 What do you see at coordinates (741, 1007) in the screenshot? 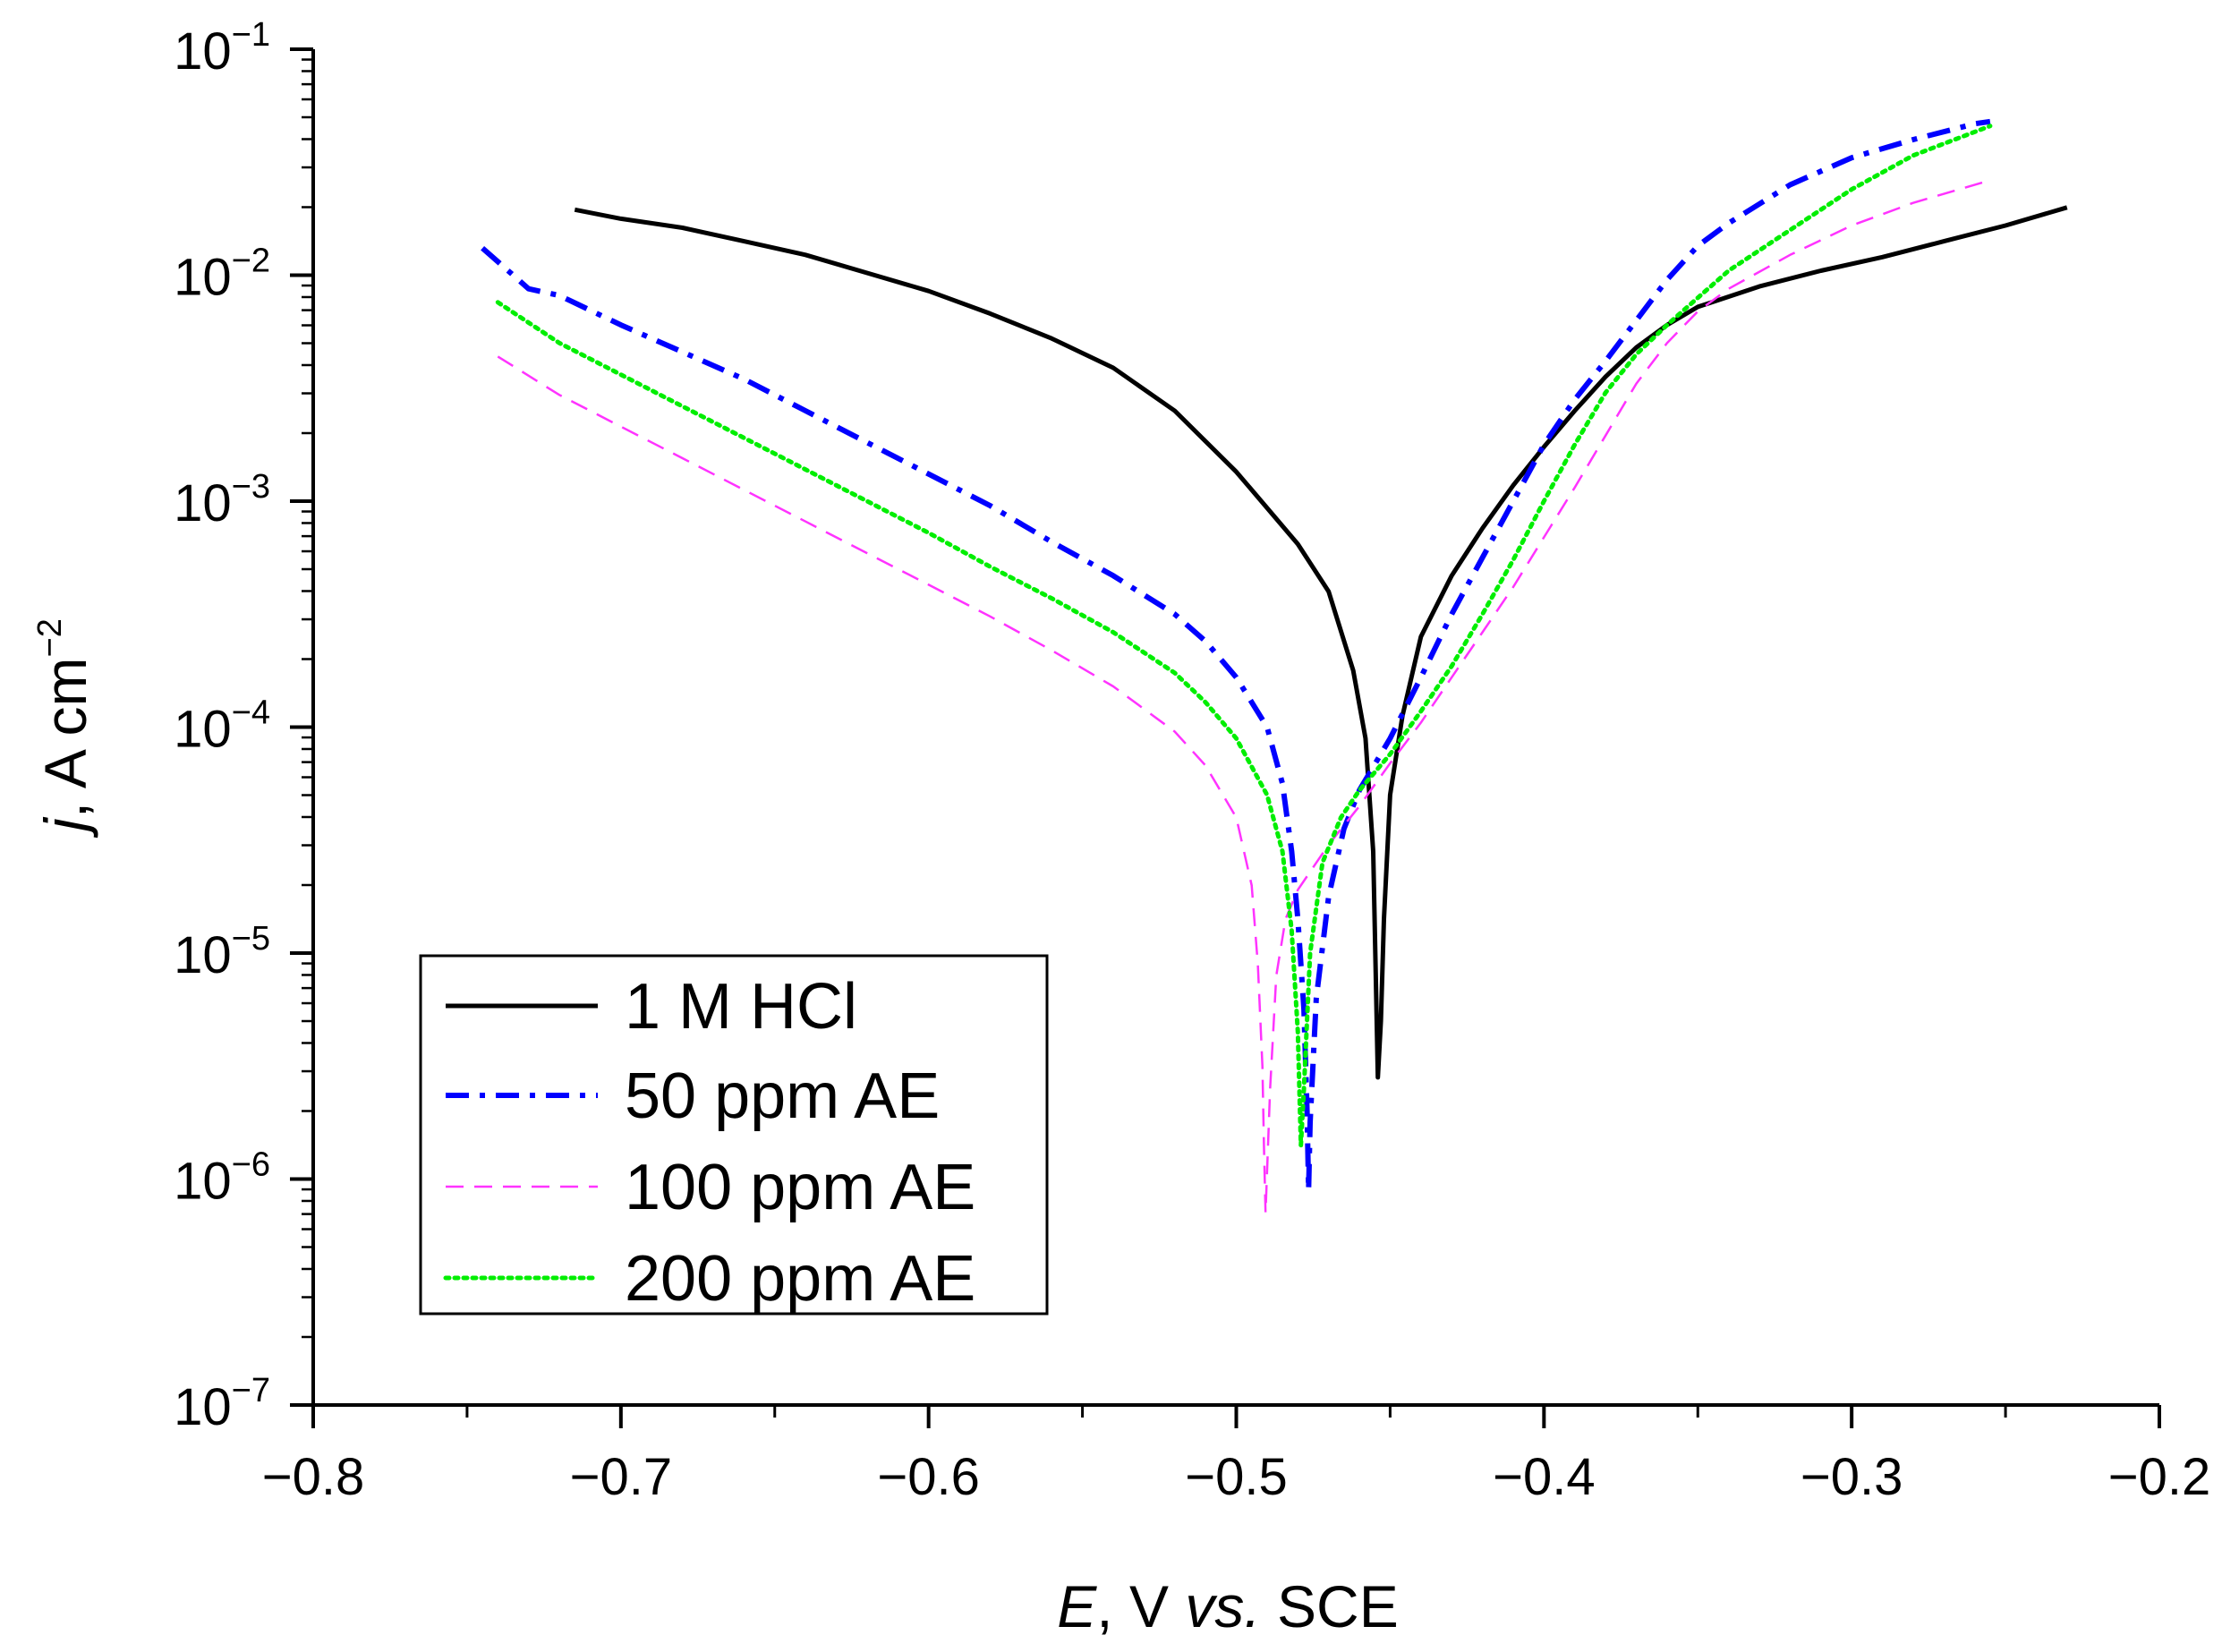
I see `legend-label-1: 1 M HCl` at bounding box center [741, 1007].